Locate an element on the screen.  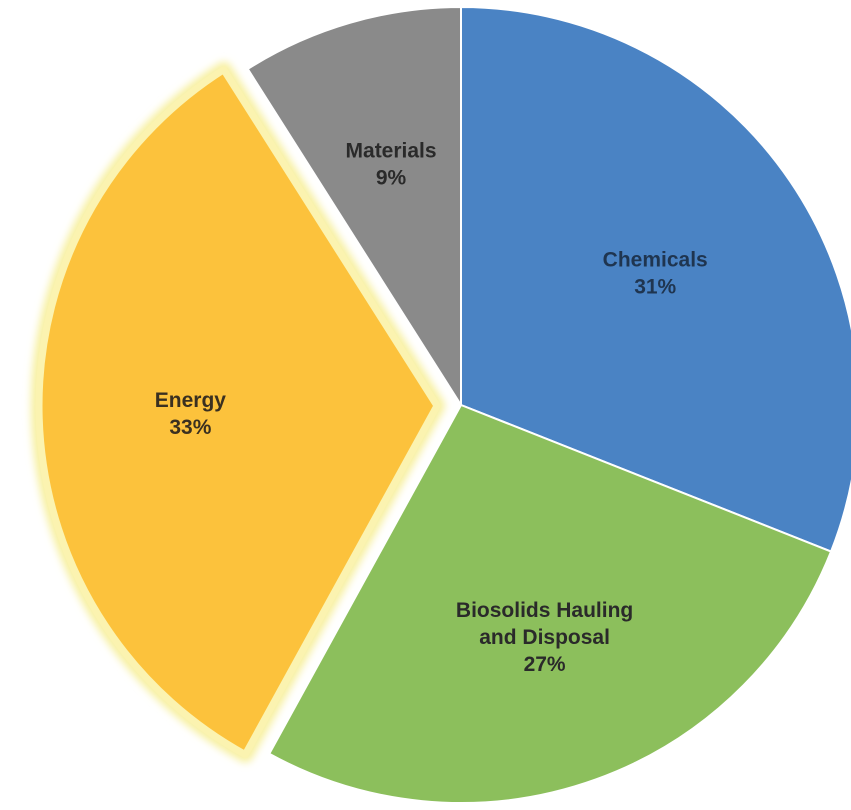
slice-label-biosolids-hauling-and-disposal: Biosolids Hauling and Disposal 27% is located at coordinates (544, 637).